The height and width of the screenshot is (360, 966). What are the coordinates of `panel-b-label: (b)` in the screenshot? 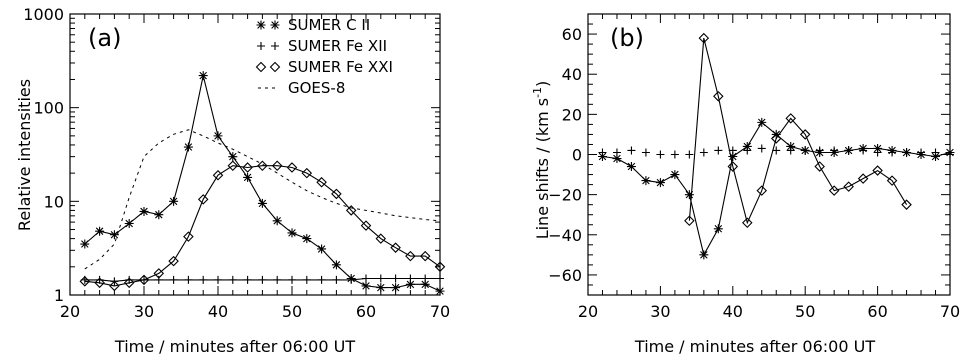 It's located at (627, 38).